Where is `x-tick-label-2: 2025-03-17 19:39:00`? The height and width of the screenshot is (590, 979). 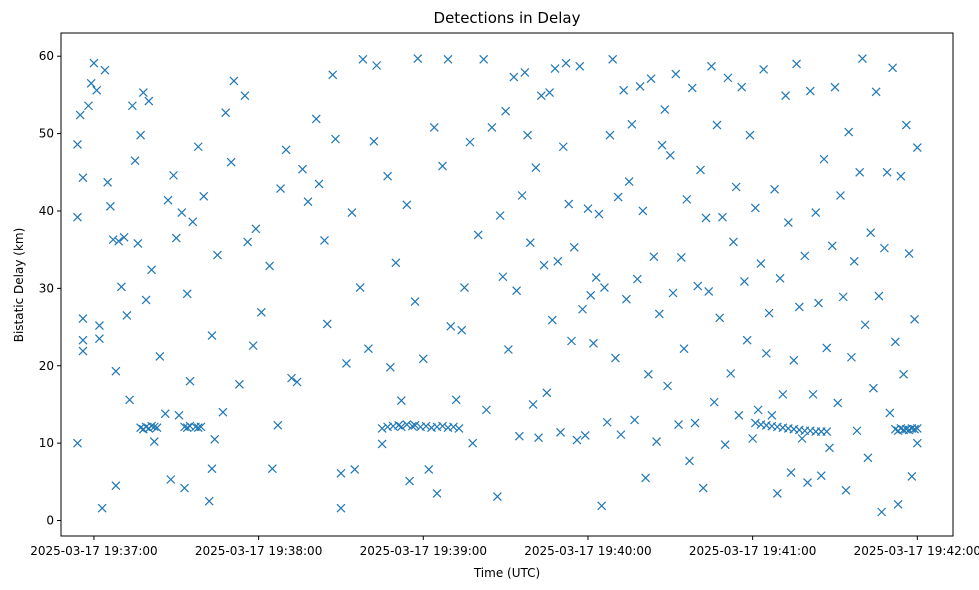 x-tick-label-2: 2025-03-17 19:39:00 is located at coordinates (423, 551).